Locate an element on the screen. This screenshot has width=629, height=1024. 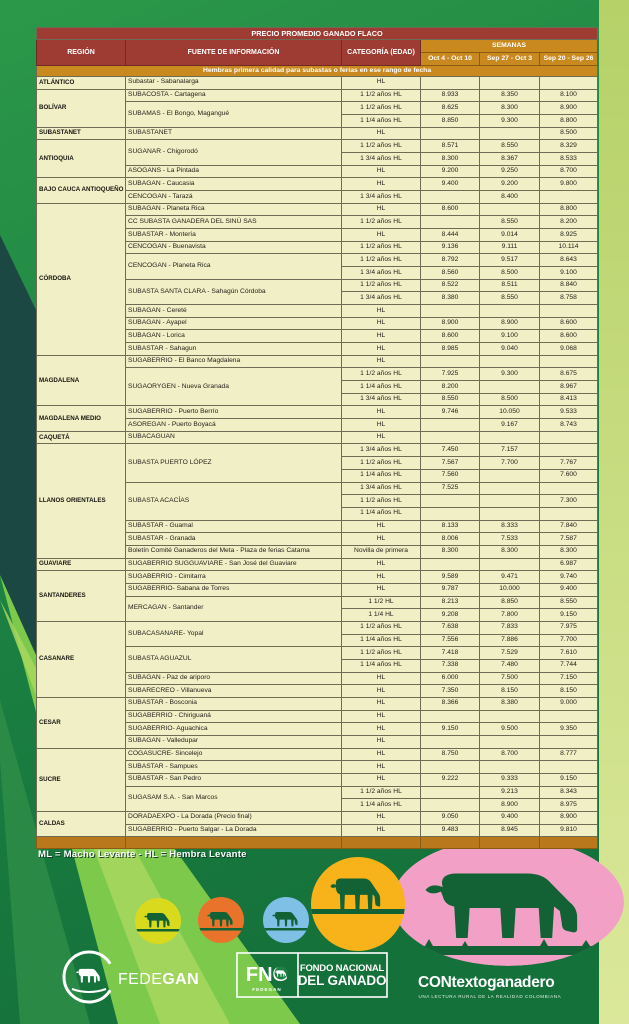
price-cell: 9.100 is located at coordinates (509, 336).